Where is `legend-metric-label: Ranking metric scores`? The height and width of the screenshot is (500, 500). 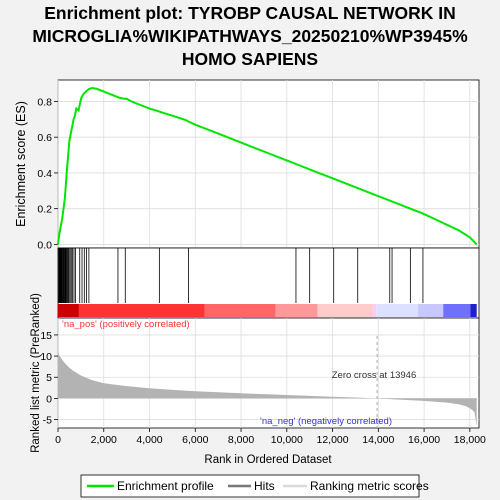 legend-metric-label: Ranking metric scores is located at coordinates (369, 486).